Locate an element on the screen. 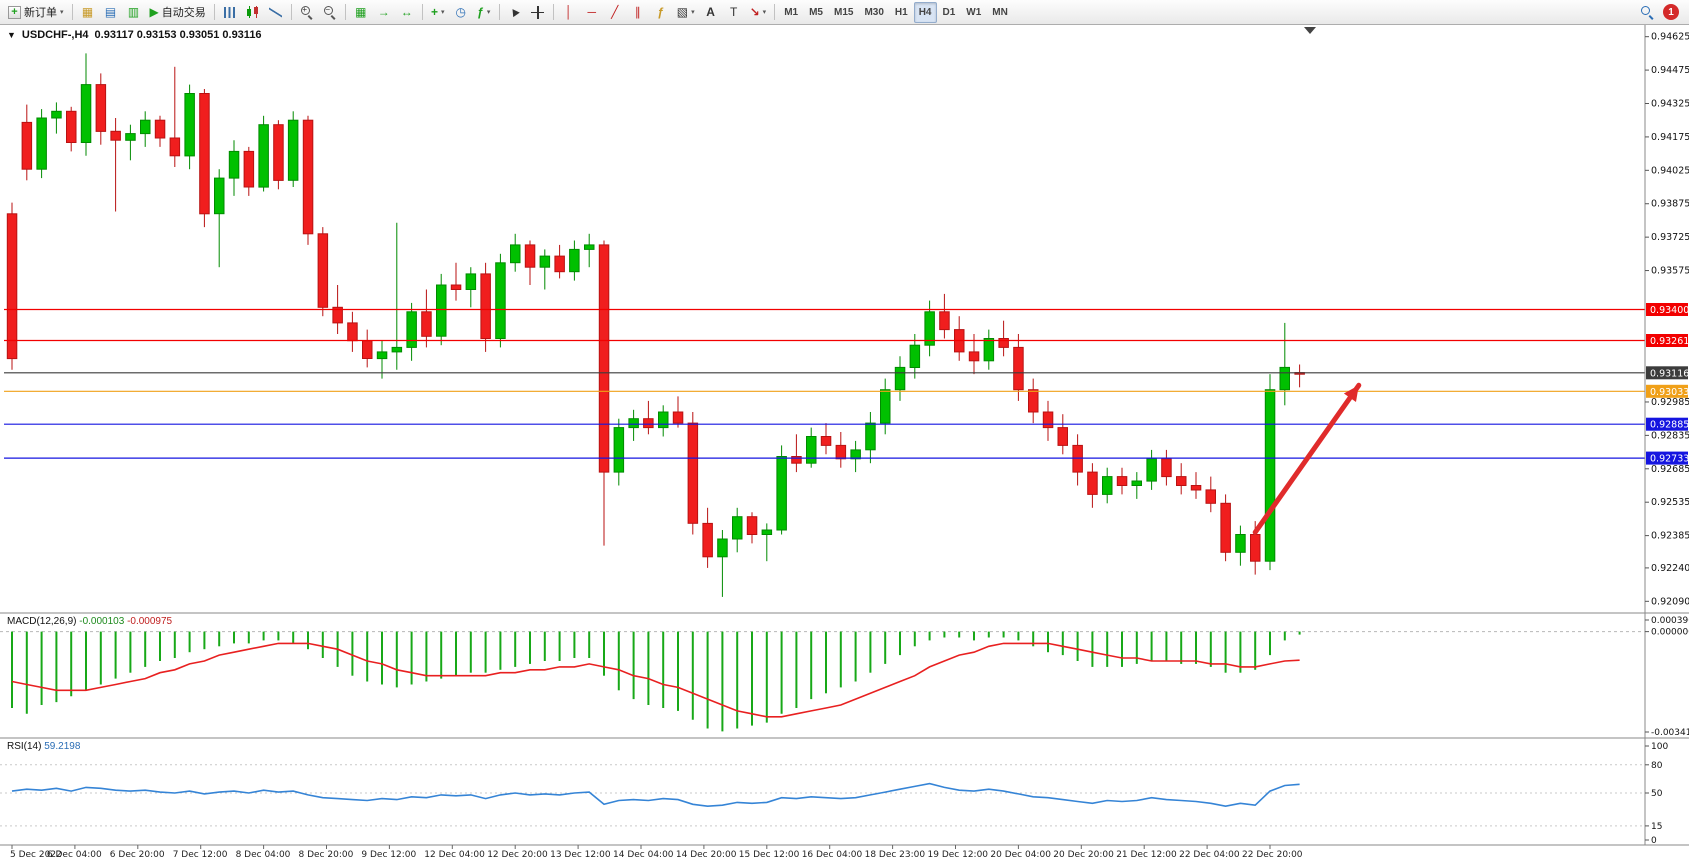 The height and width of the screenshot is (861, 1689). bar-chart-button is located at coordinates (230, 12).